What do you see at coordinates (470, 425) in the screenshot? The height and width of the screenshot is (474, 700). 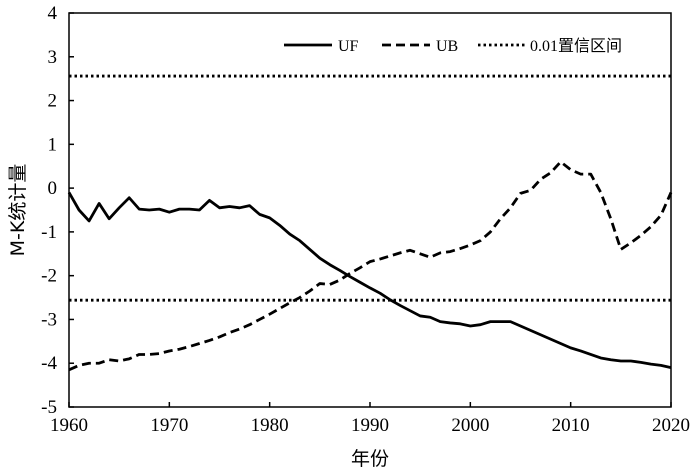 I see `x-tick-label: 2000` at bounding box center [470, 425].